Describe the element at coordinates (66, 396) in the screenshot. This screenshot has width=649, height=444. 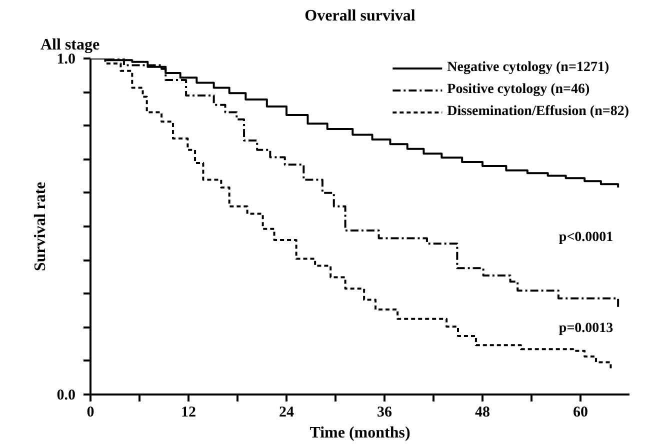
I see `y-tick-label: 0.0` at that location.